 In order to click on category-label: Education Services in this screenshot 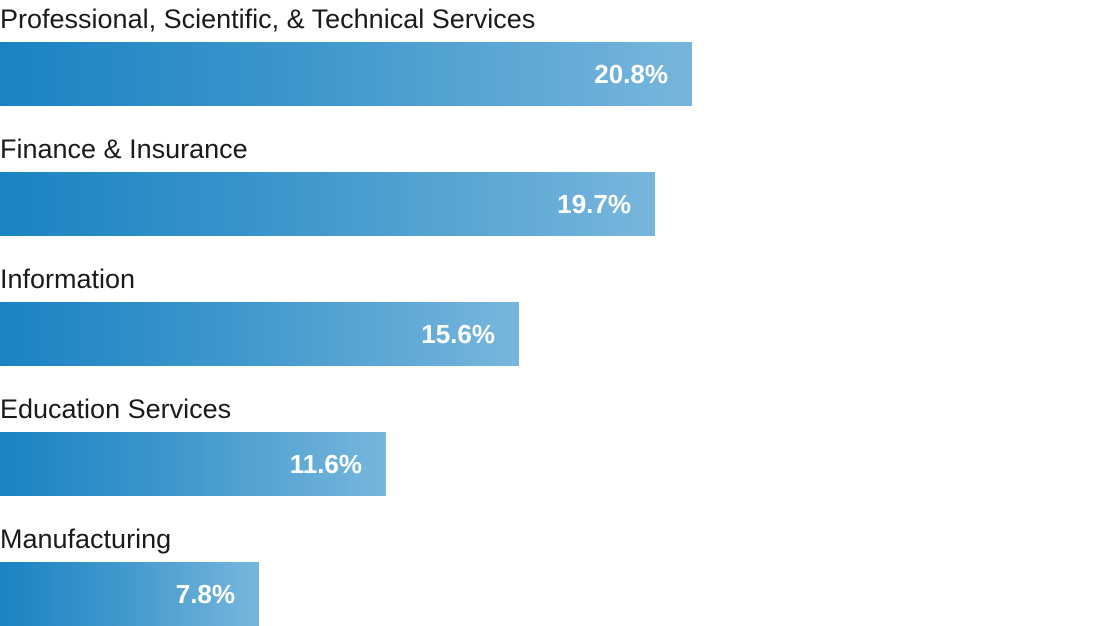, I will do `click(116, 409)`.